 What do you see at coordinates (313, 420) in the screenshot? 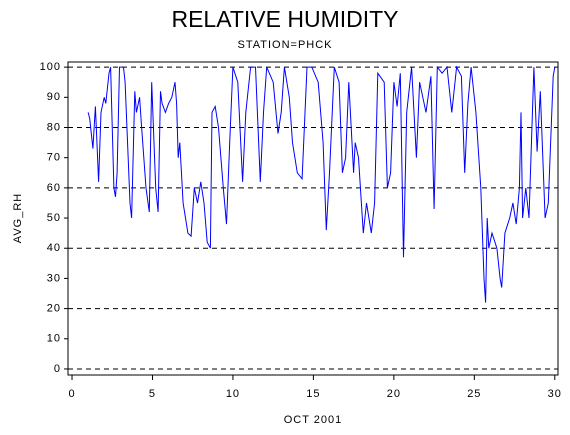
I see `x-axis-label: OCT 2001` at bounding box center [313, 420].